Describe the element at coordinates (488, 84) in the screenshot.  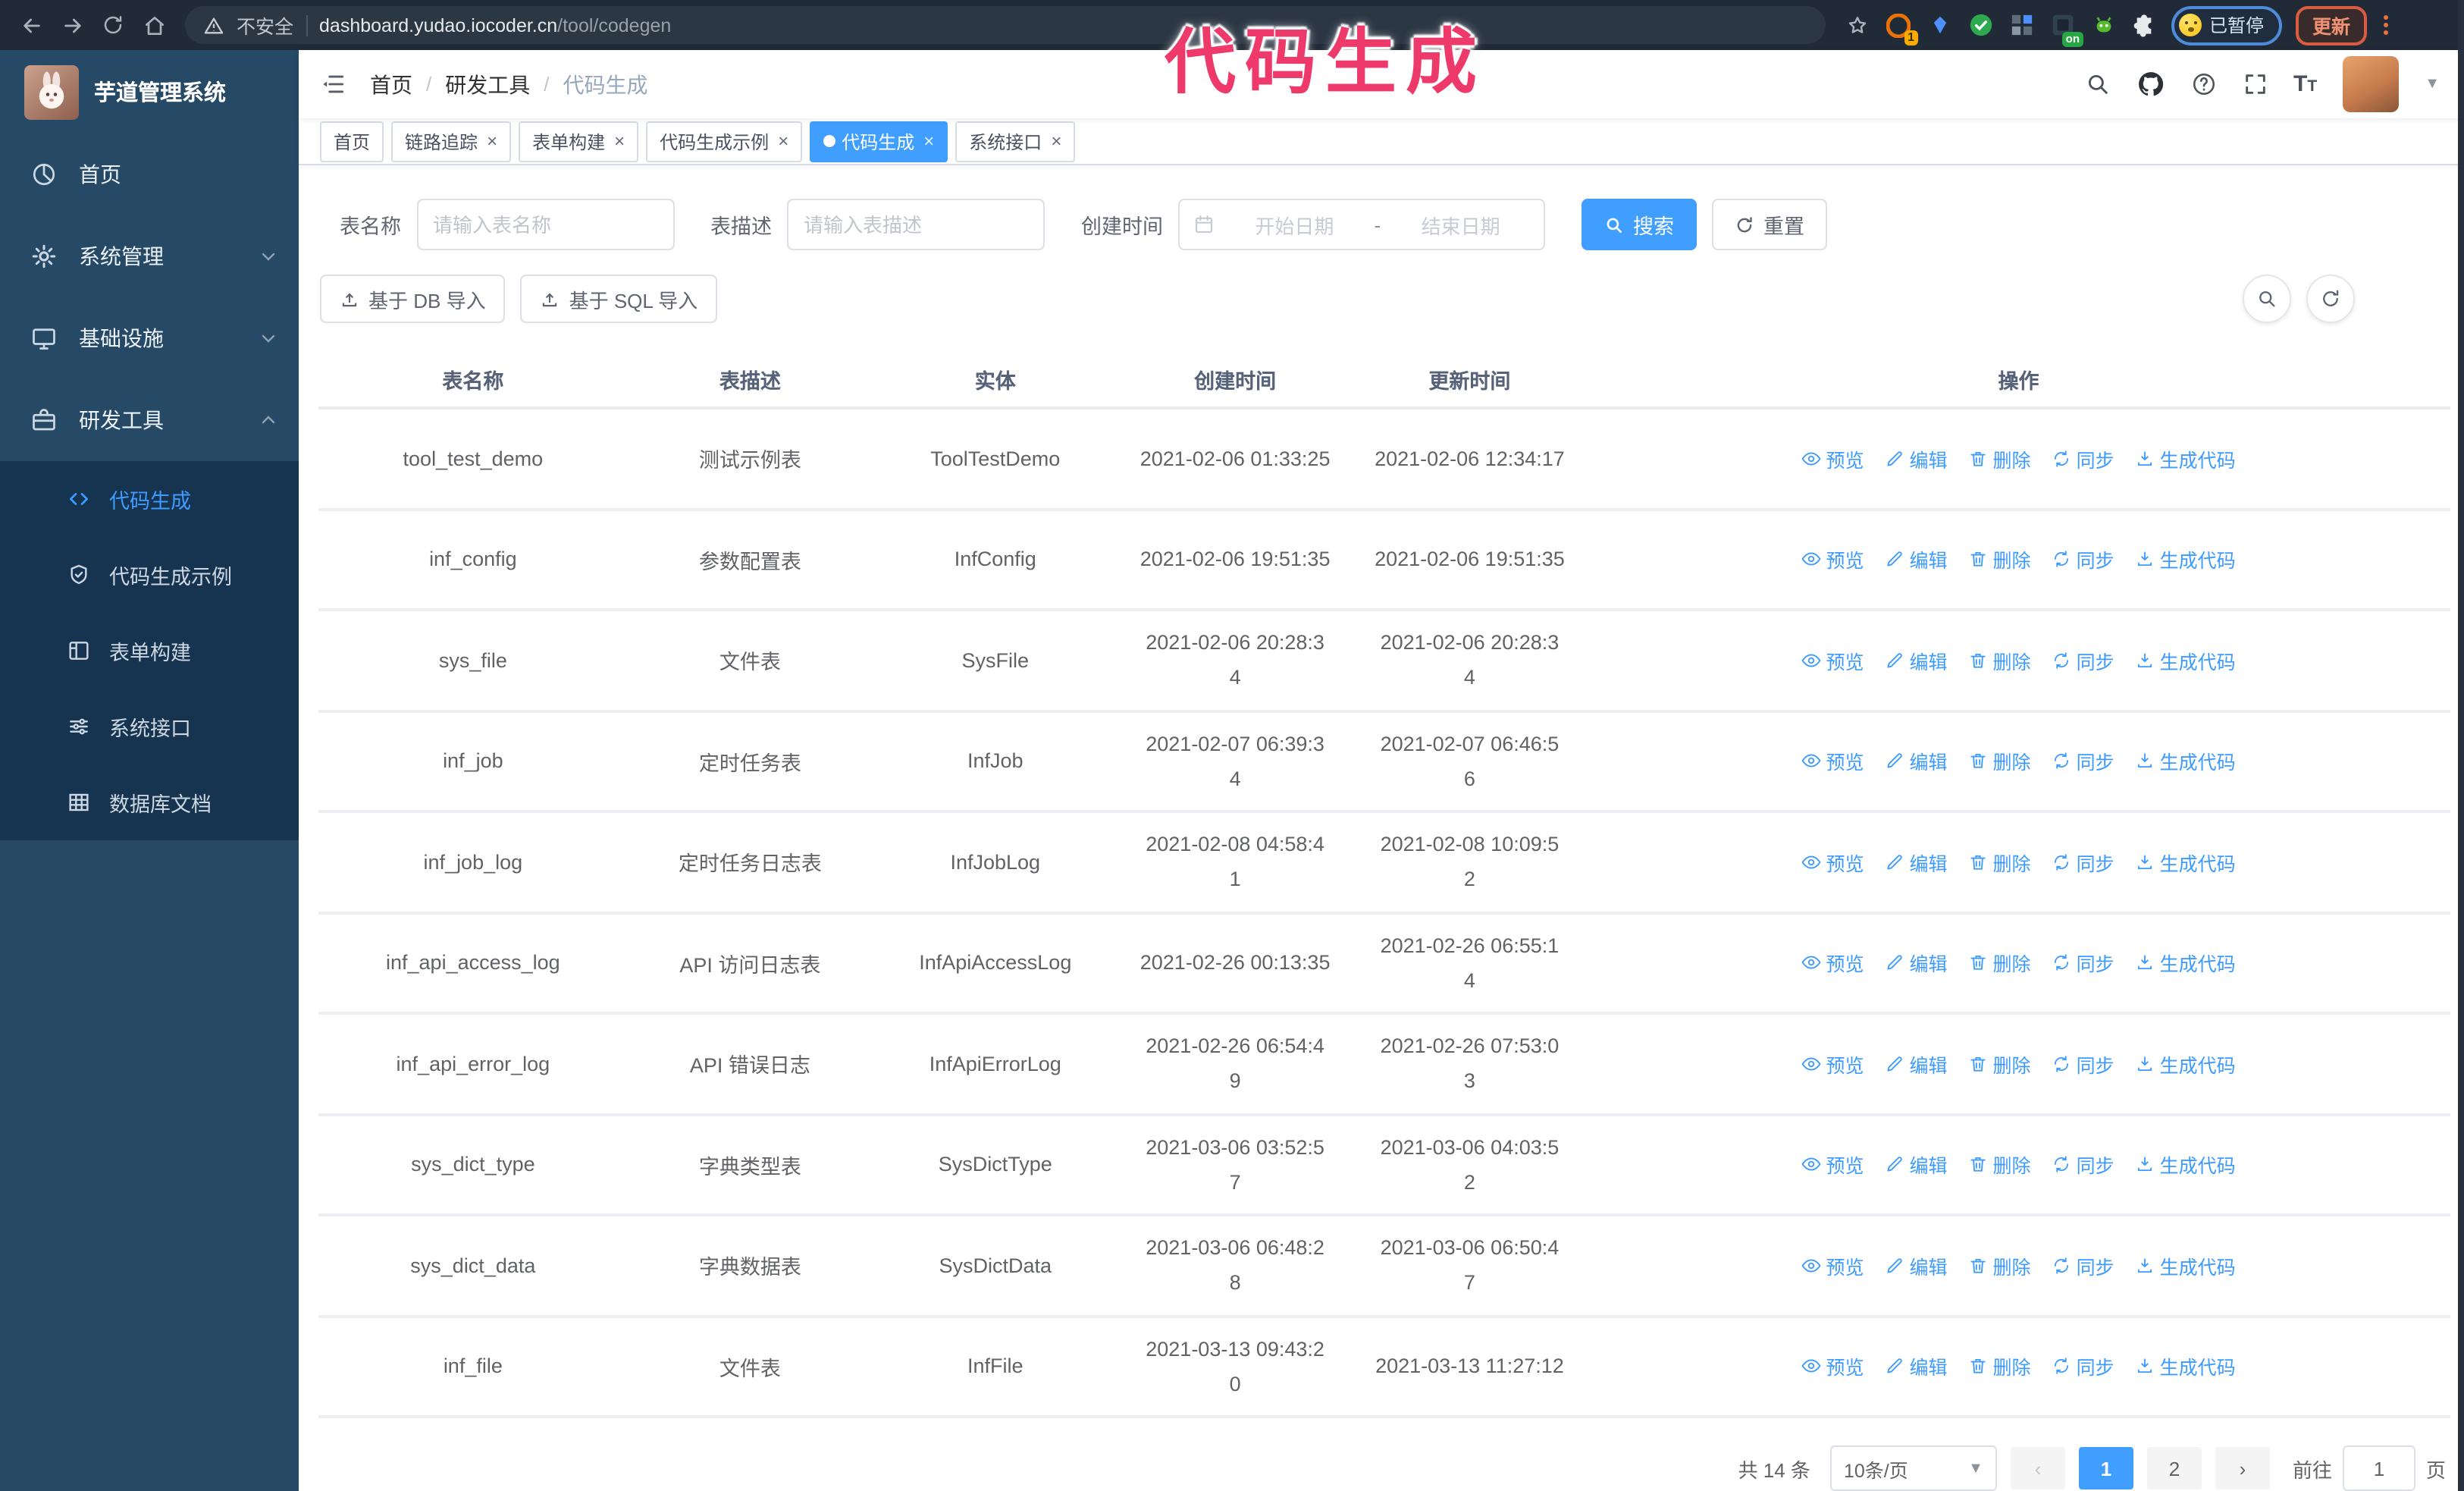
I see `breadcrumb-devtools: 研发工具` at that location.